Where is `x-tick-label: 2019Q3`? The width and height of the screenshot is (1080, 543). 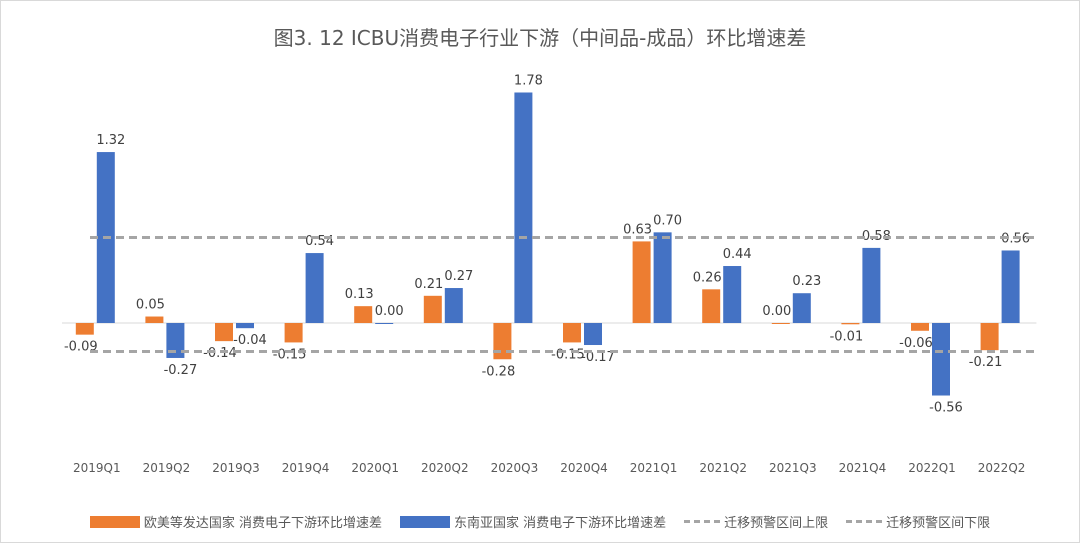
x-tick-label: 2019Q3 is located at coordinates (236, 468).